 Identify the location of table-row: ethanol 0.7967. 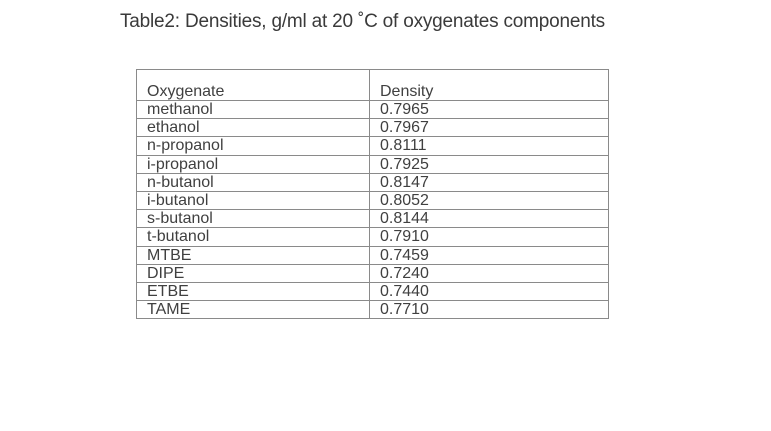
(372, 128).